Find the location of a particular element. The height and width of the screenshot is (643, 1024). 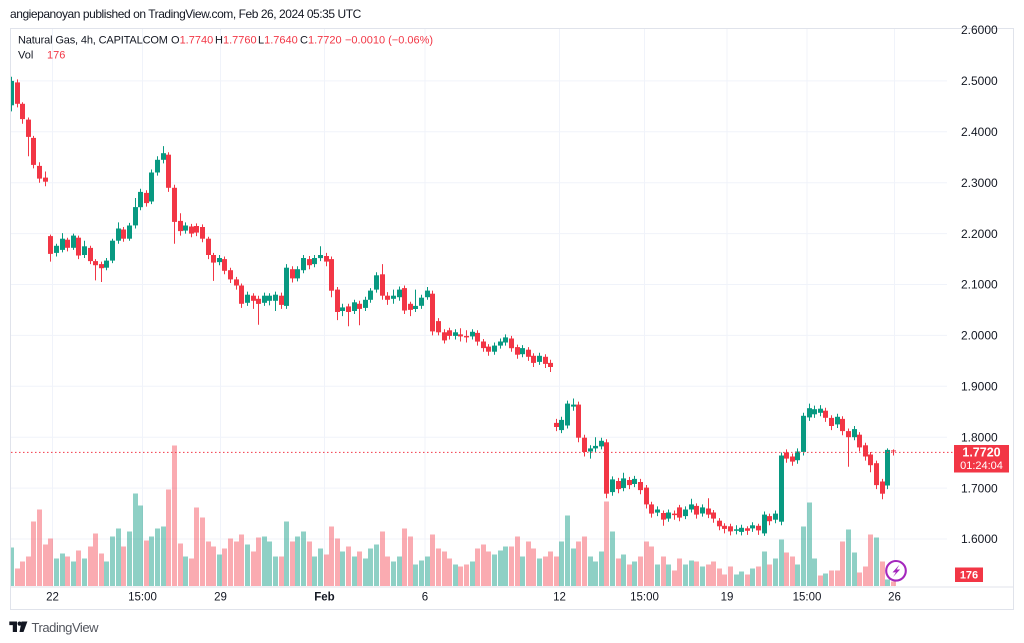

svg-text: 01:24:04 is located at coordinates (981, 466).